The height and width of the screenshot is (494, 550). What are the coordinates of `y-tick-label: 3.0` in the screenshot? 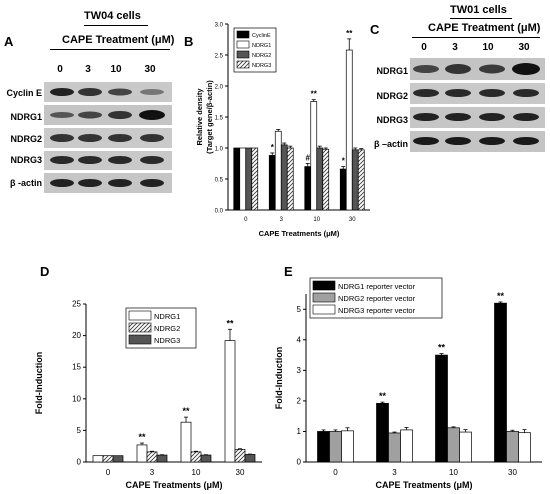 It's located at (219, 26).